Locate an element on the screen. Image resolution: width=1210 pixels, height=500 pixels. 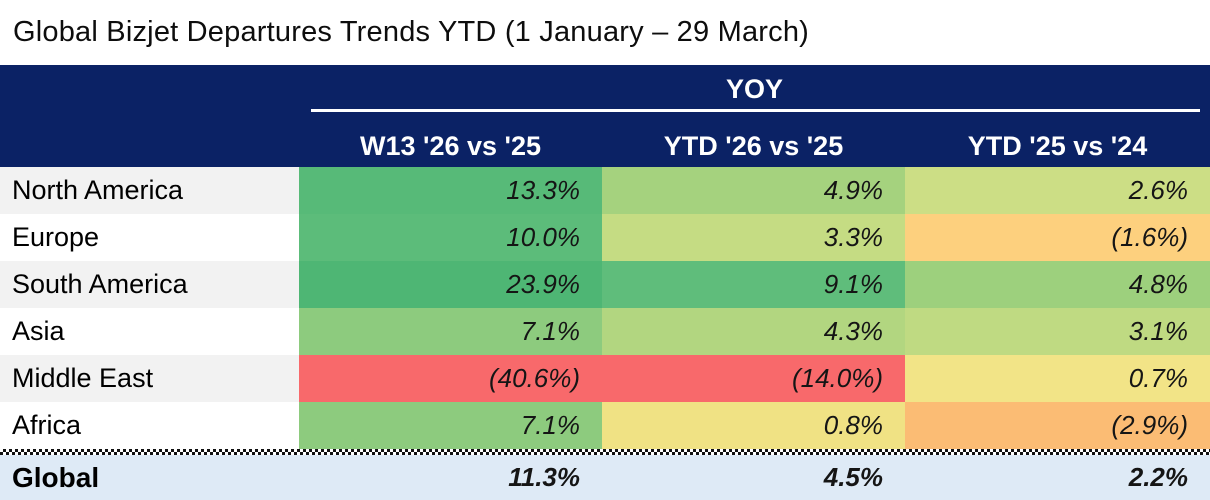
value-cell: (14.0%) is located at coordinates (753, 378).